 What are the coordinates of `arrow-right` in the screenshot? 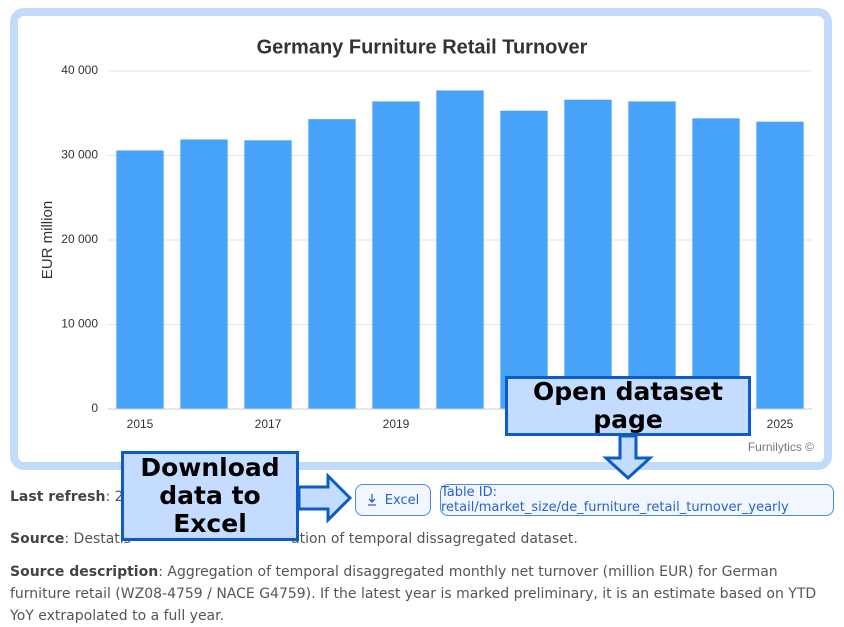 It's located at (325, 498).